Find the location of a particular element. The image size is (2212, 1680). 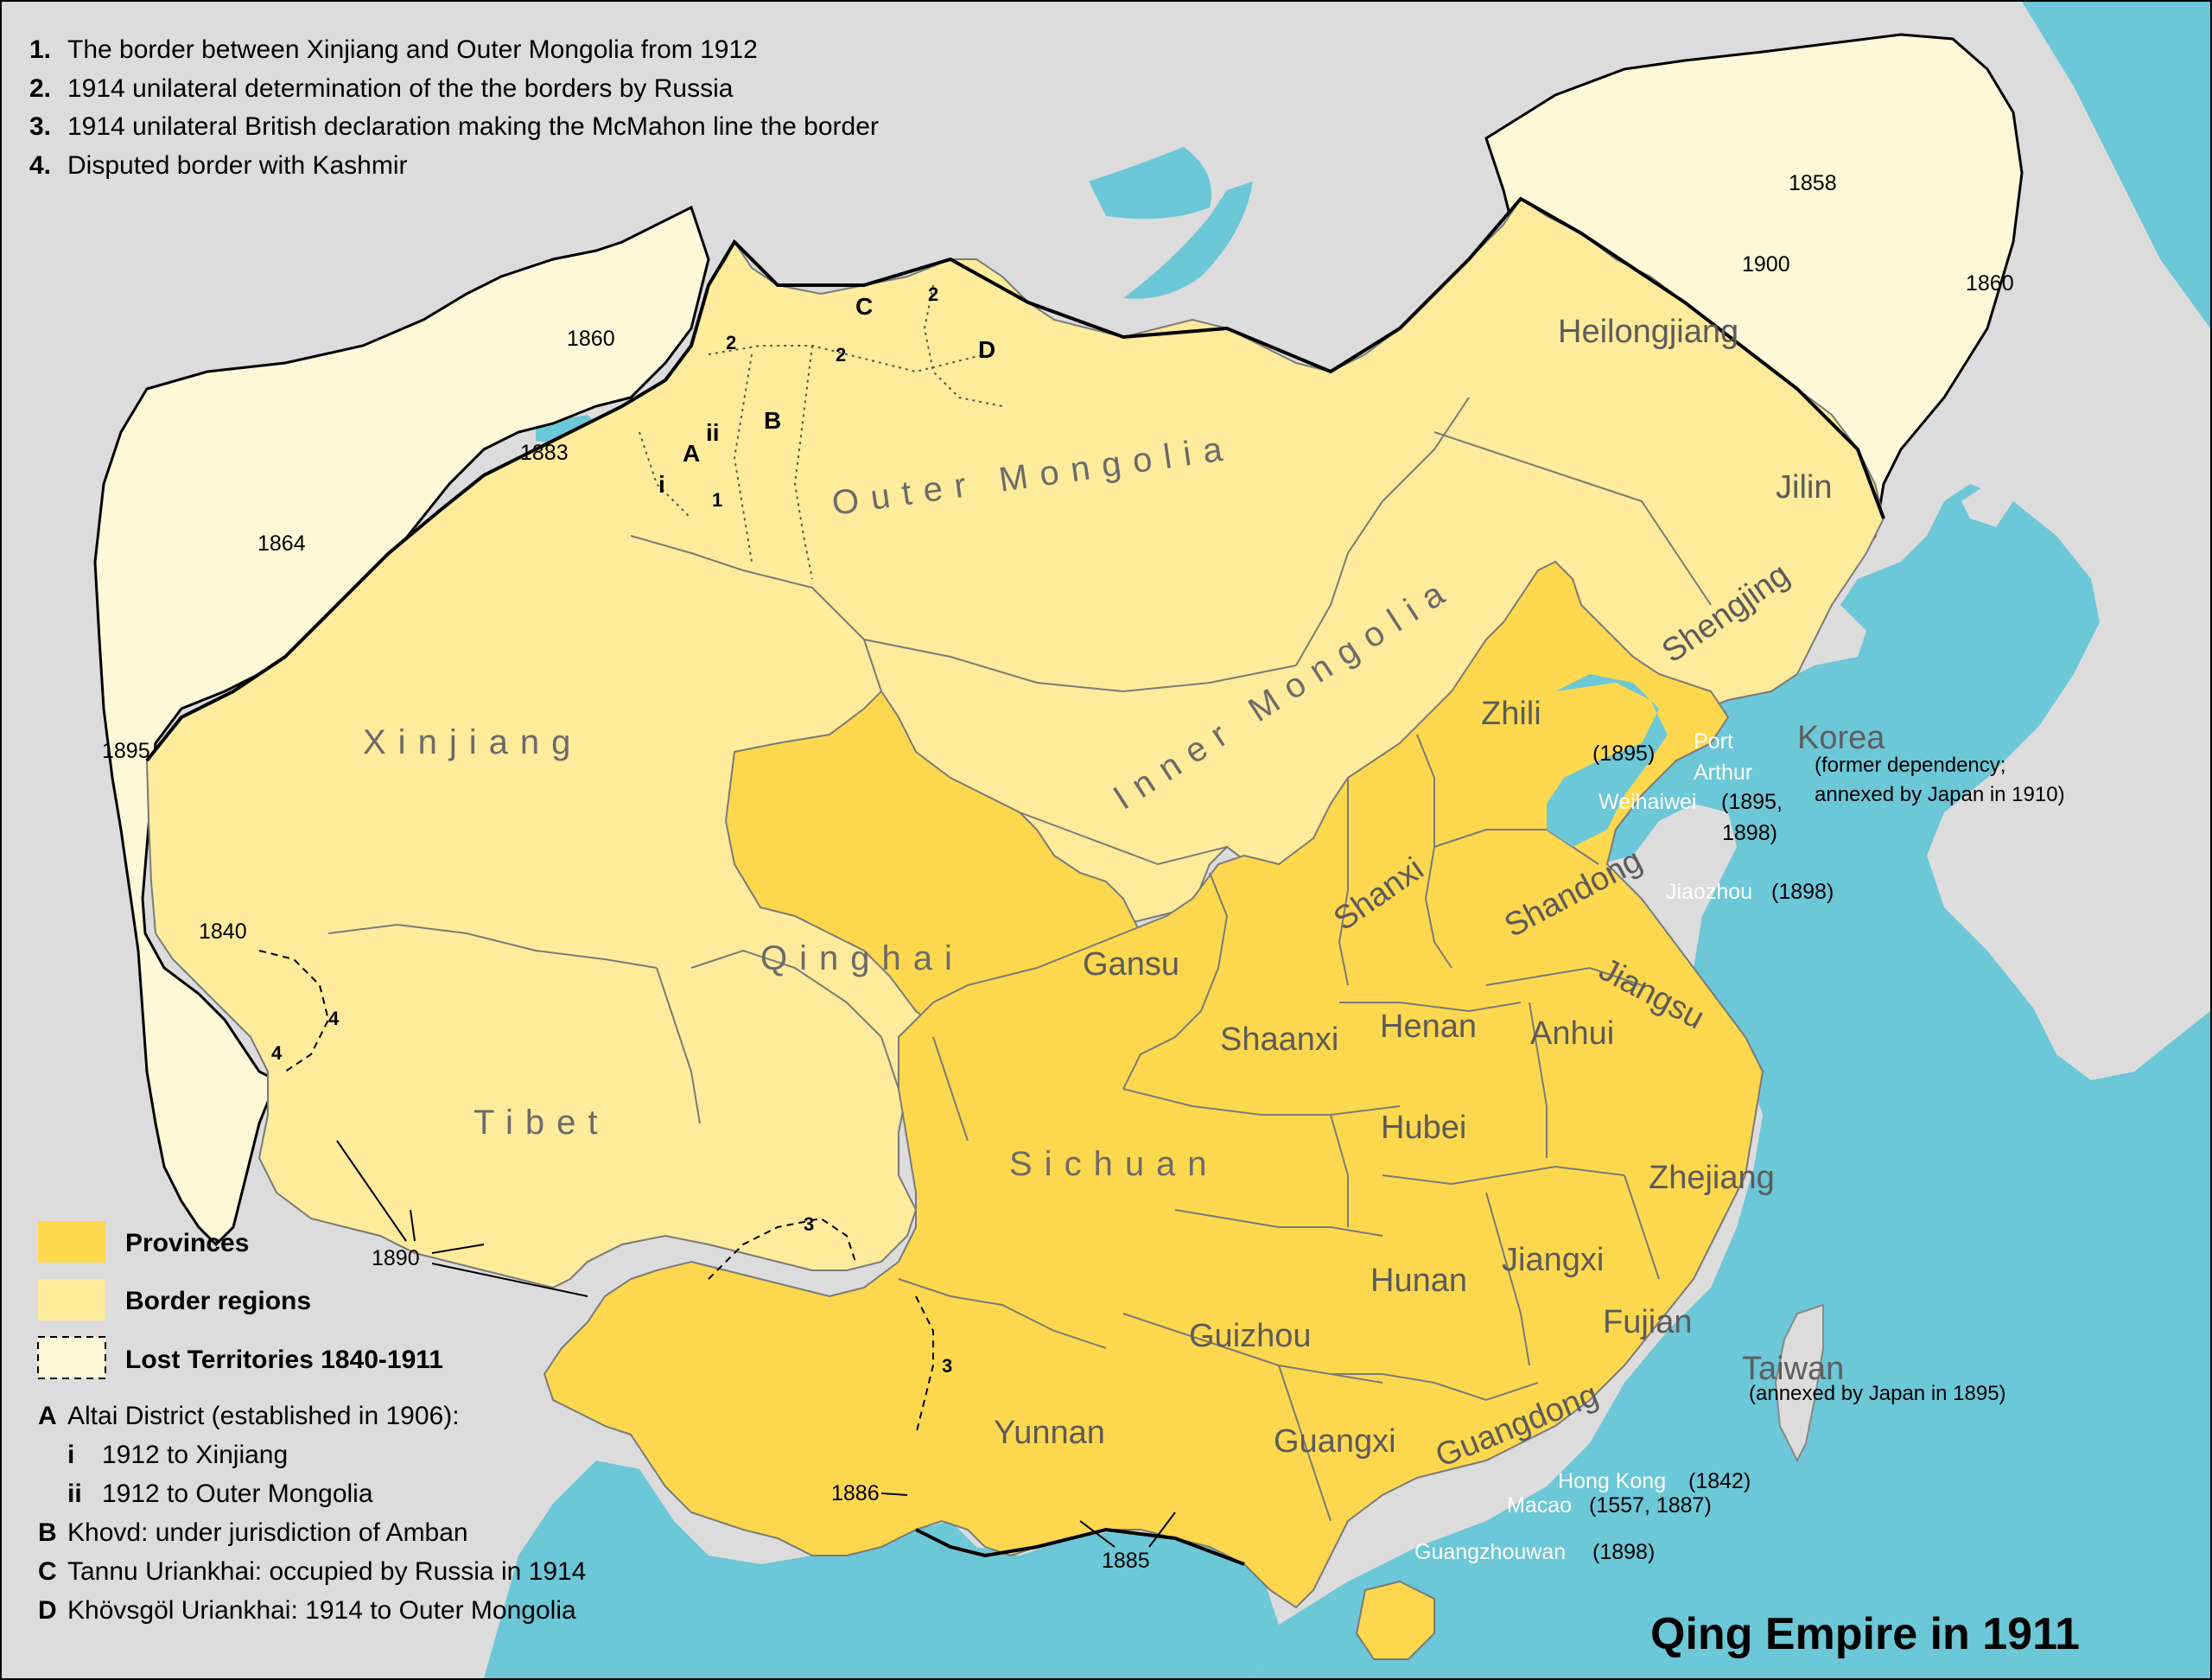

year-1895-lease: (1895) is located at coordinates (1623, 753).